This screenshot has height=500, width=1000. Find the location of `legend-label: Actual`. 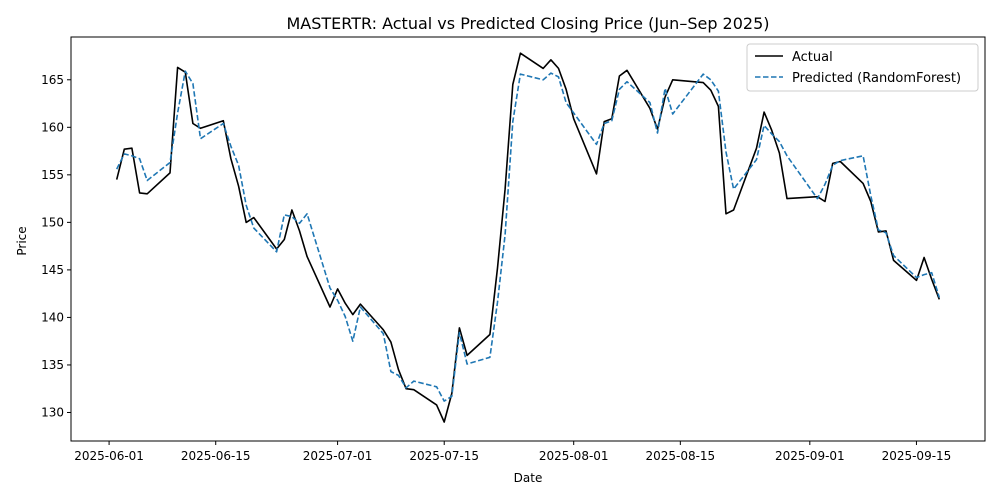

legend-label: Actual is located at coordinates (812, 57).